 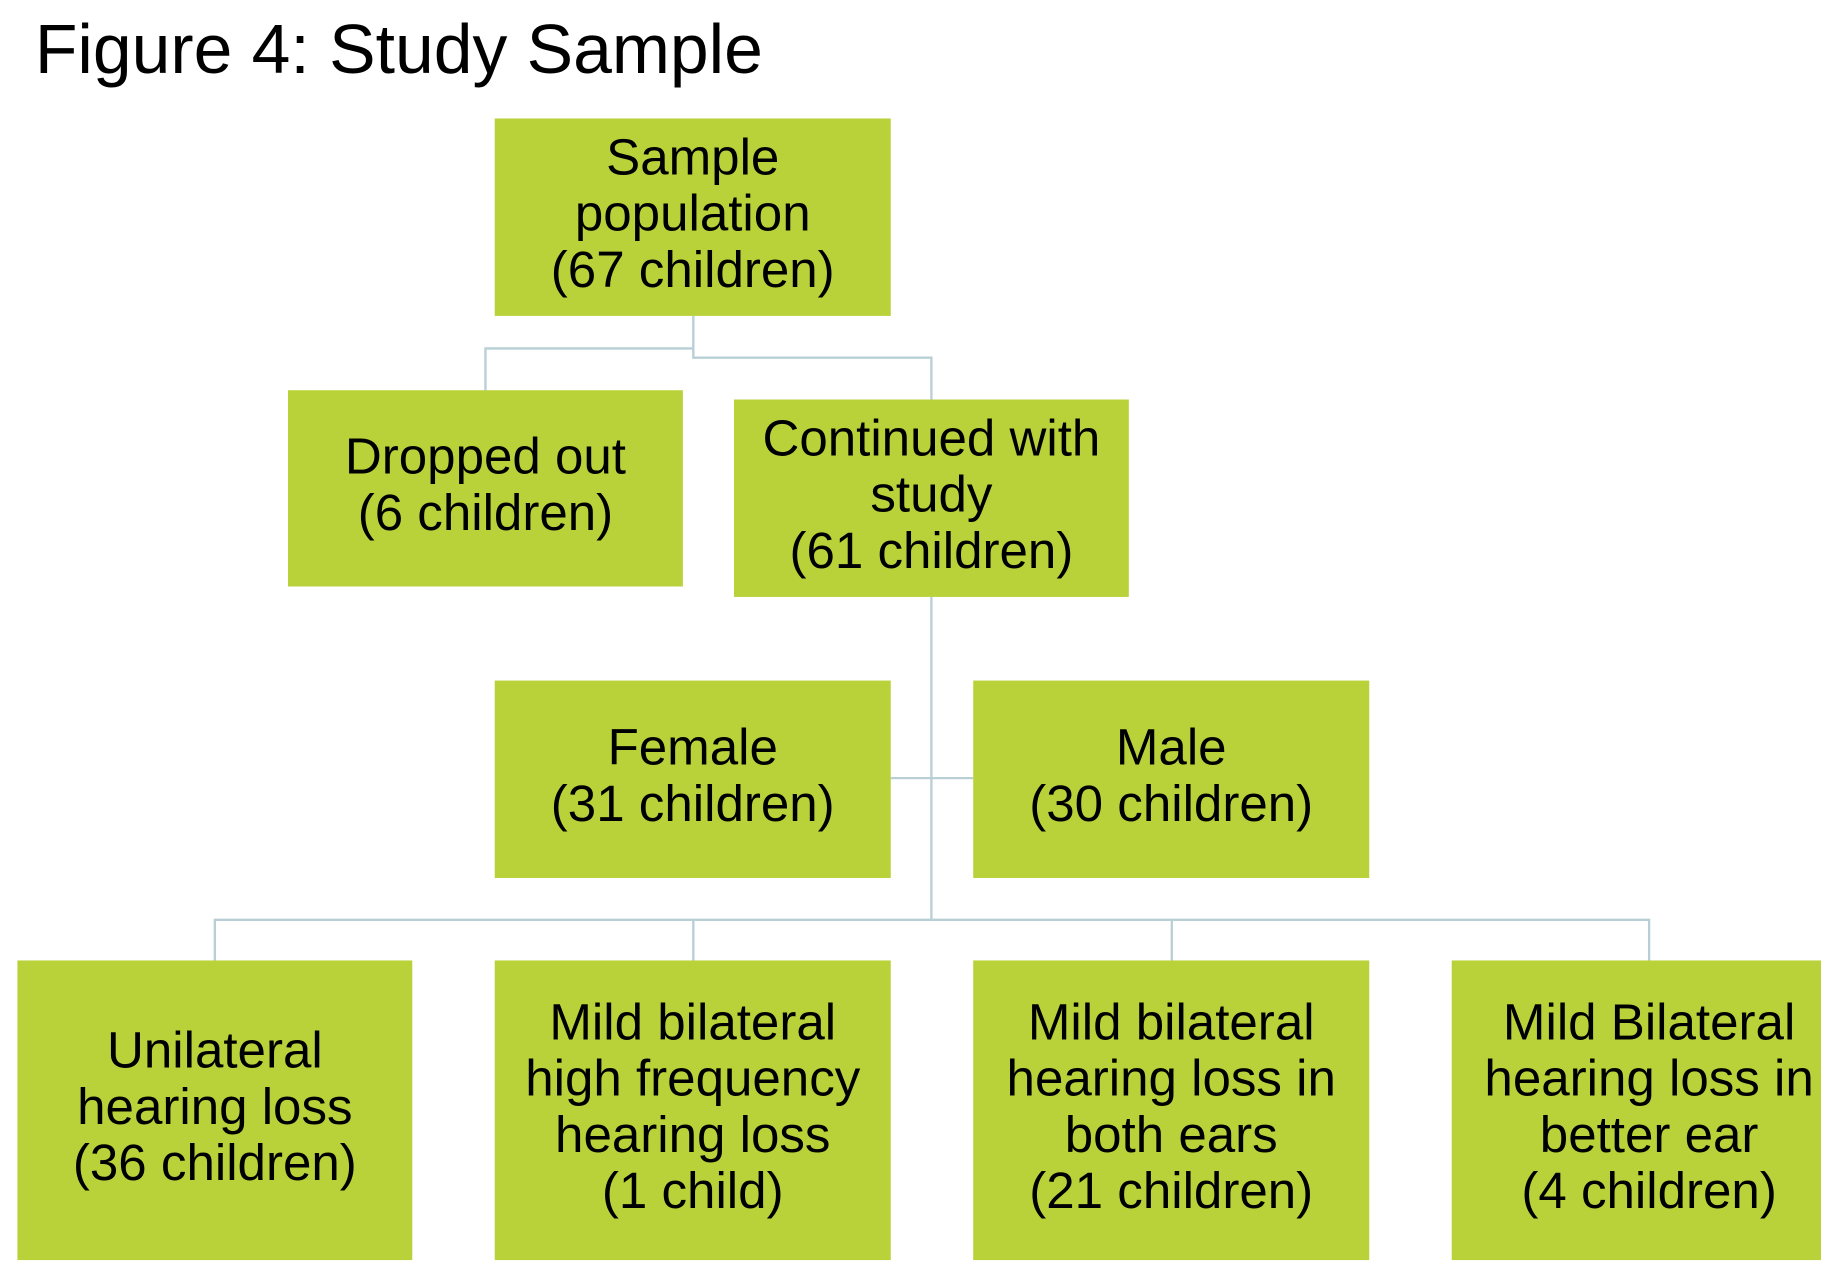 I want to click on node-label: (1 child), so click(x=693, y=1190).